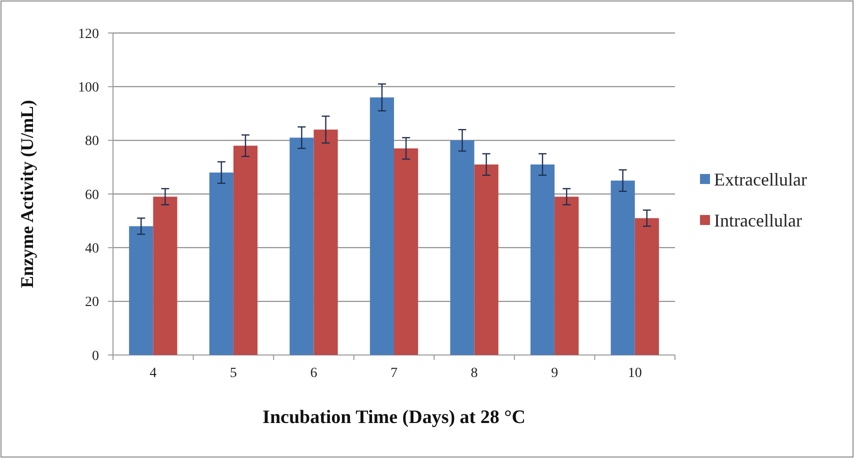  Describe the element at coordinates (153, 373) in the screenshot. I see `x-tick-label: 4` at that location.